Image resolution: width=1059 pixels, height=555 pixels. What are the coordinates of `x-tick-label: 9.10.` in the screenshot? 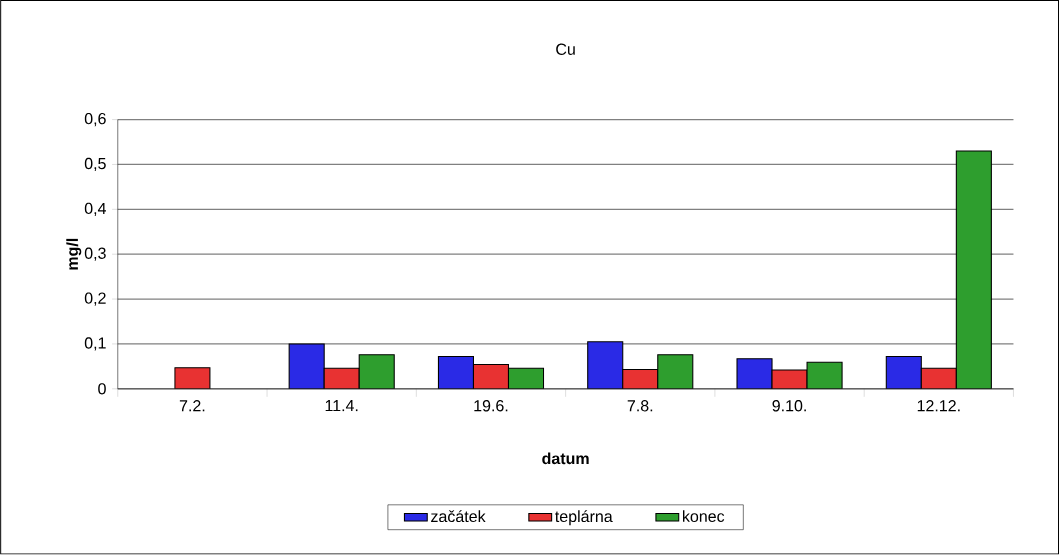 It's located at (789, 406).